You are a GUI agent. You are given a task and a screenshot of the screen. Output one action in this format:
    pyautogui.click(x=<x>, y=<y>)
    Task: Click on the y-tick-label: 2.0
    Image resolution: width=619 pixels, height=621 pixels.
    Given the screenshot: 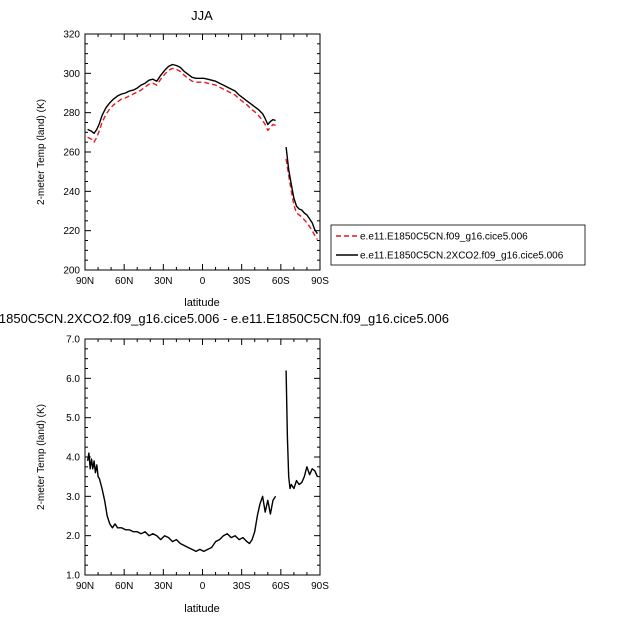 What is the action you would take?
    pyautogui.click(x=73, y=536)
    